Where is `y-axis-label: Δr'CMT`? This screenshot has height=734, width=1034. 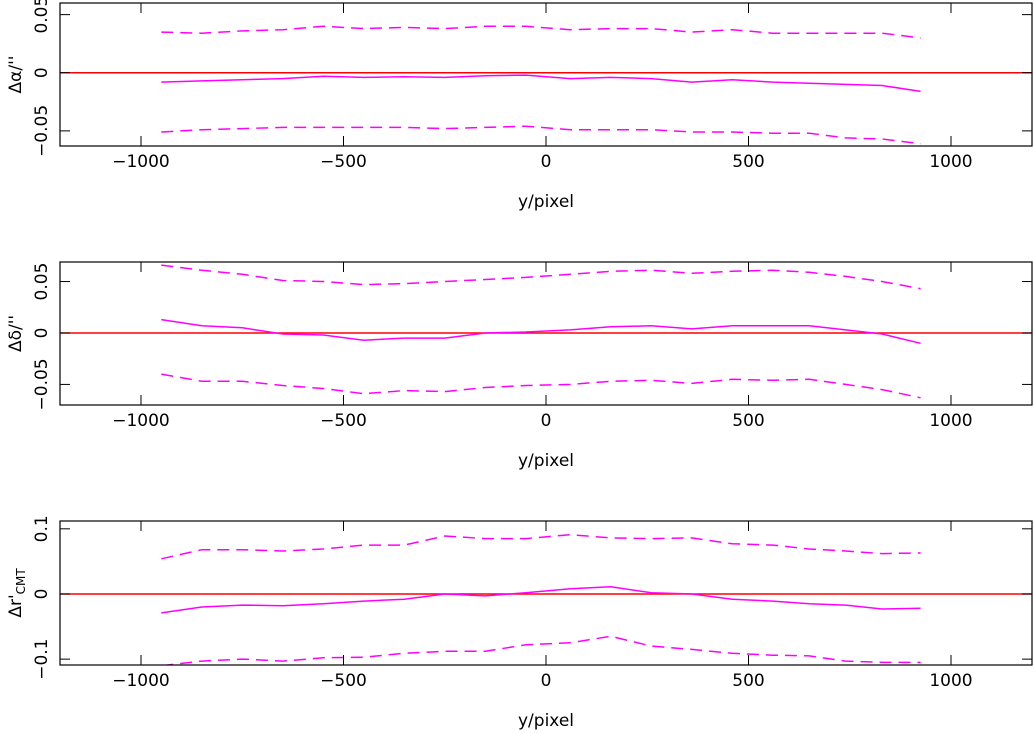
y-axis-label: Δr'CMT is located at coordinates (17, 593).